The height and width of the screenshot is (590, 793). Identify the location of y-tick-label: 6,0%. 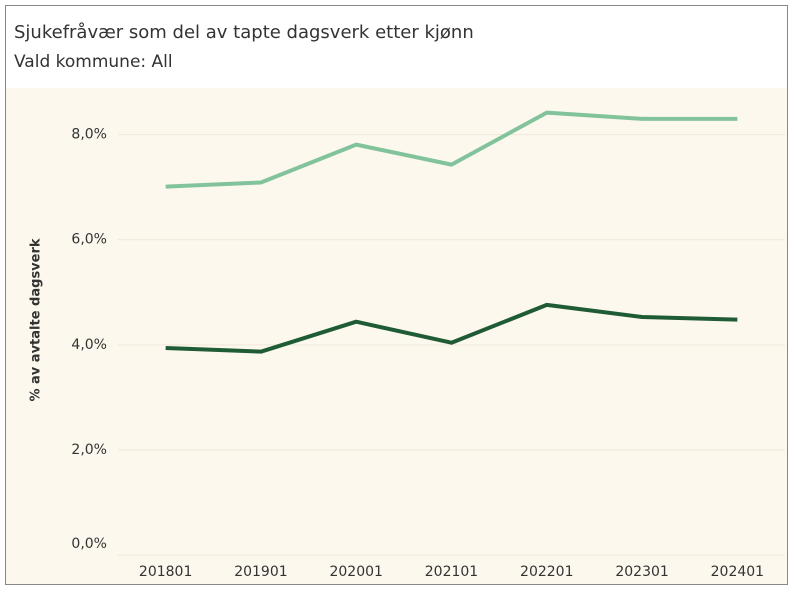
(89, 240).